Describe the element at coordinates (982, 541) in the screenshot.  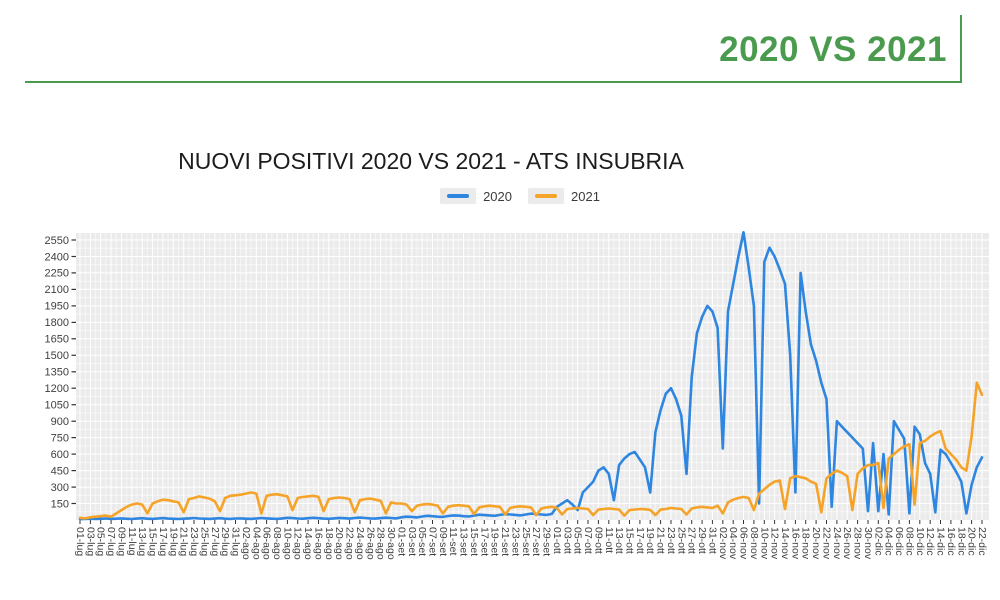
I see `svg-text: 22-dic` at that location.